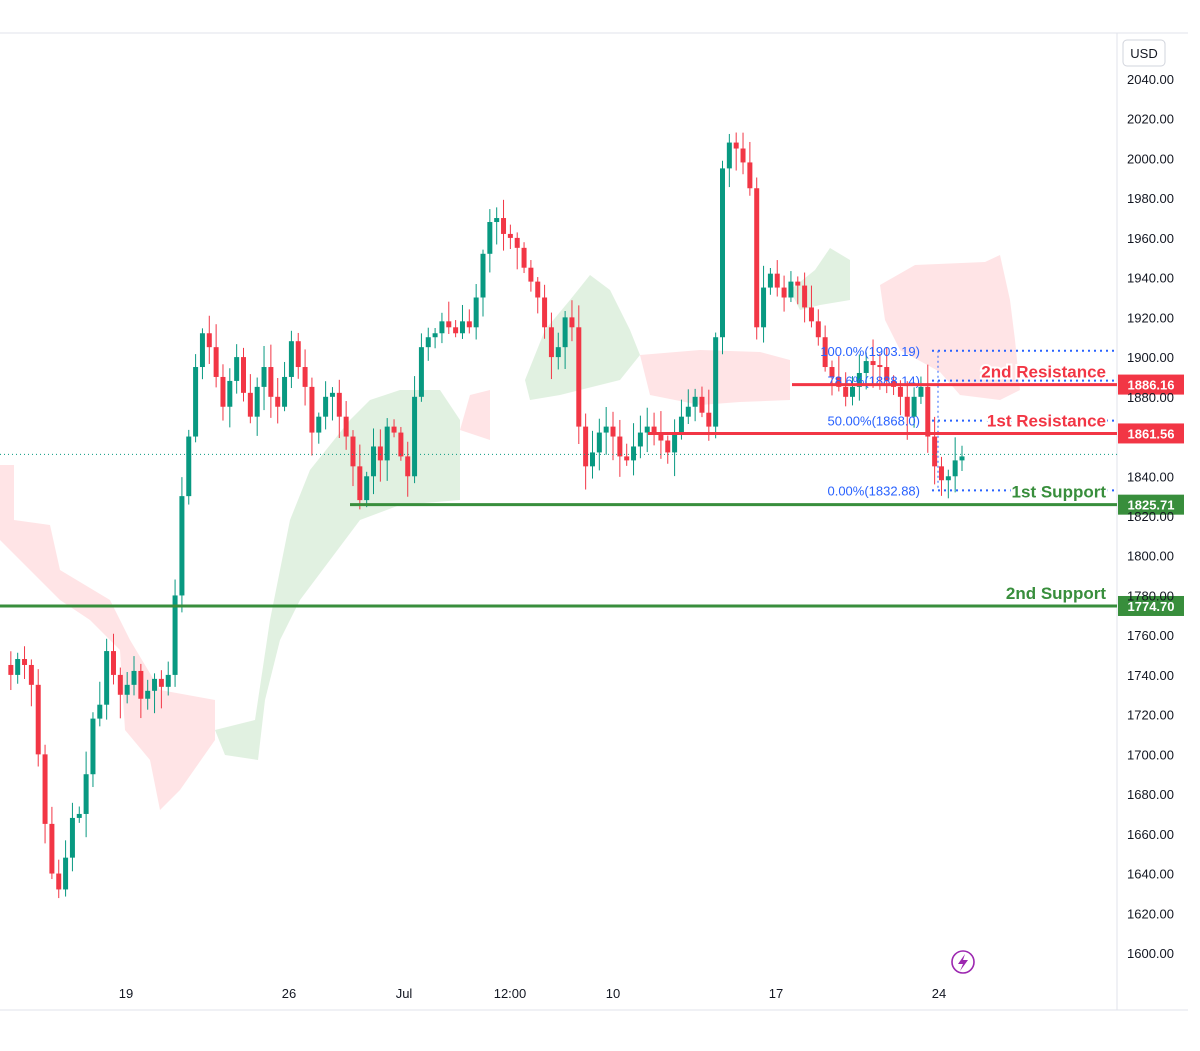  Describe the element at coordinates (1150, 278) in the screenshot. I see `y-tick-label: 1940.00` at that location.